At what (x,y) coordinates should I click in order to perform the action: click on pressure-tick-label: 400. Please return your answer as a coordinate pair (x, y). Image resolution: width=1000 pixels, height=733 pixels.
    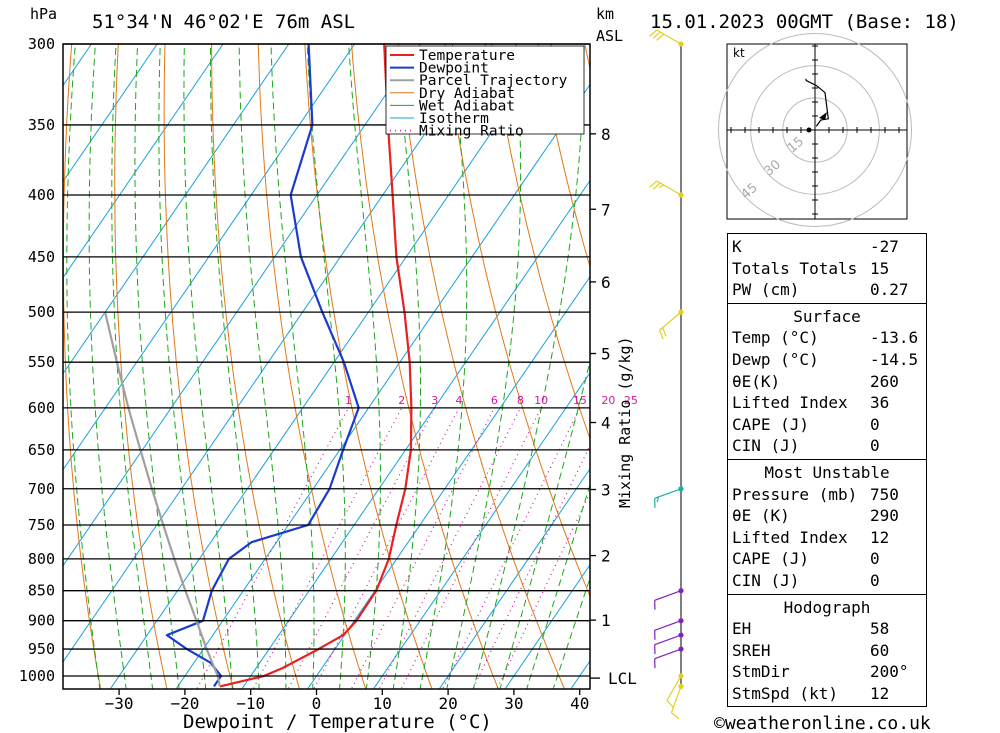
    Looking at the image, I should click on (41, 195).